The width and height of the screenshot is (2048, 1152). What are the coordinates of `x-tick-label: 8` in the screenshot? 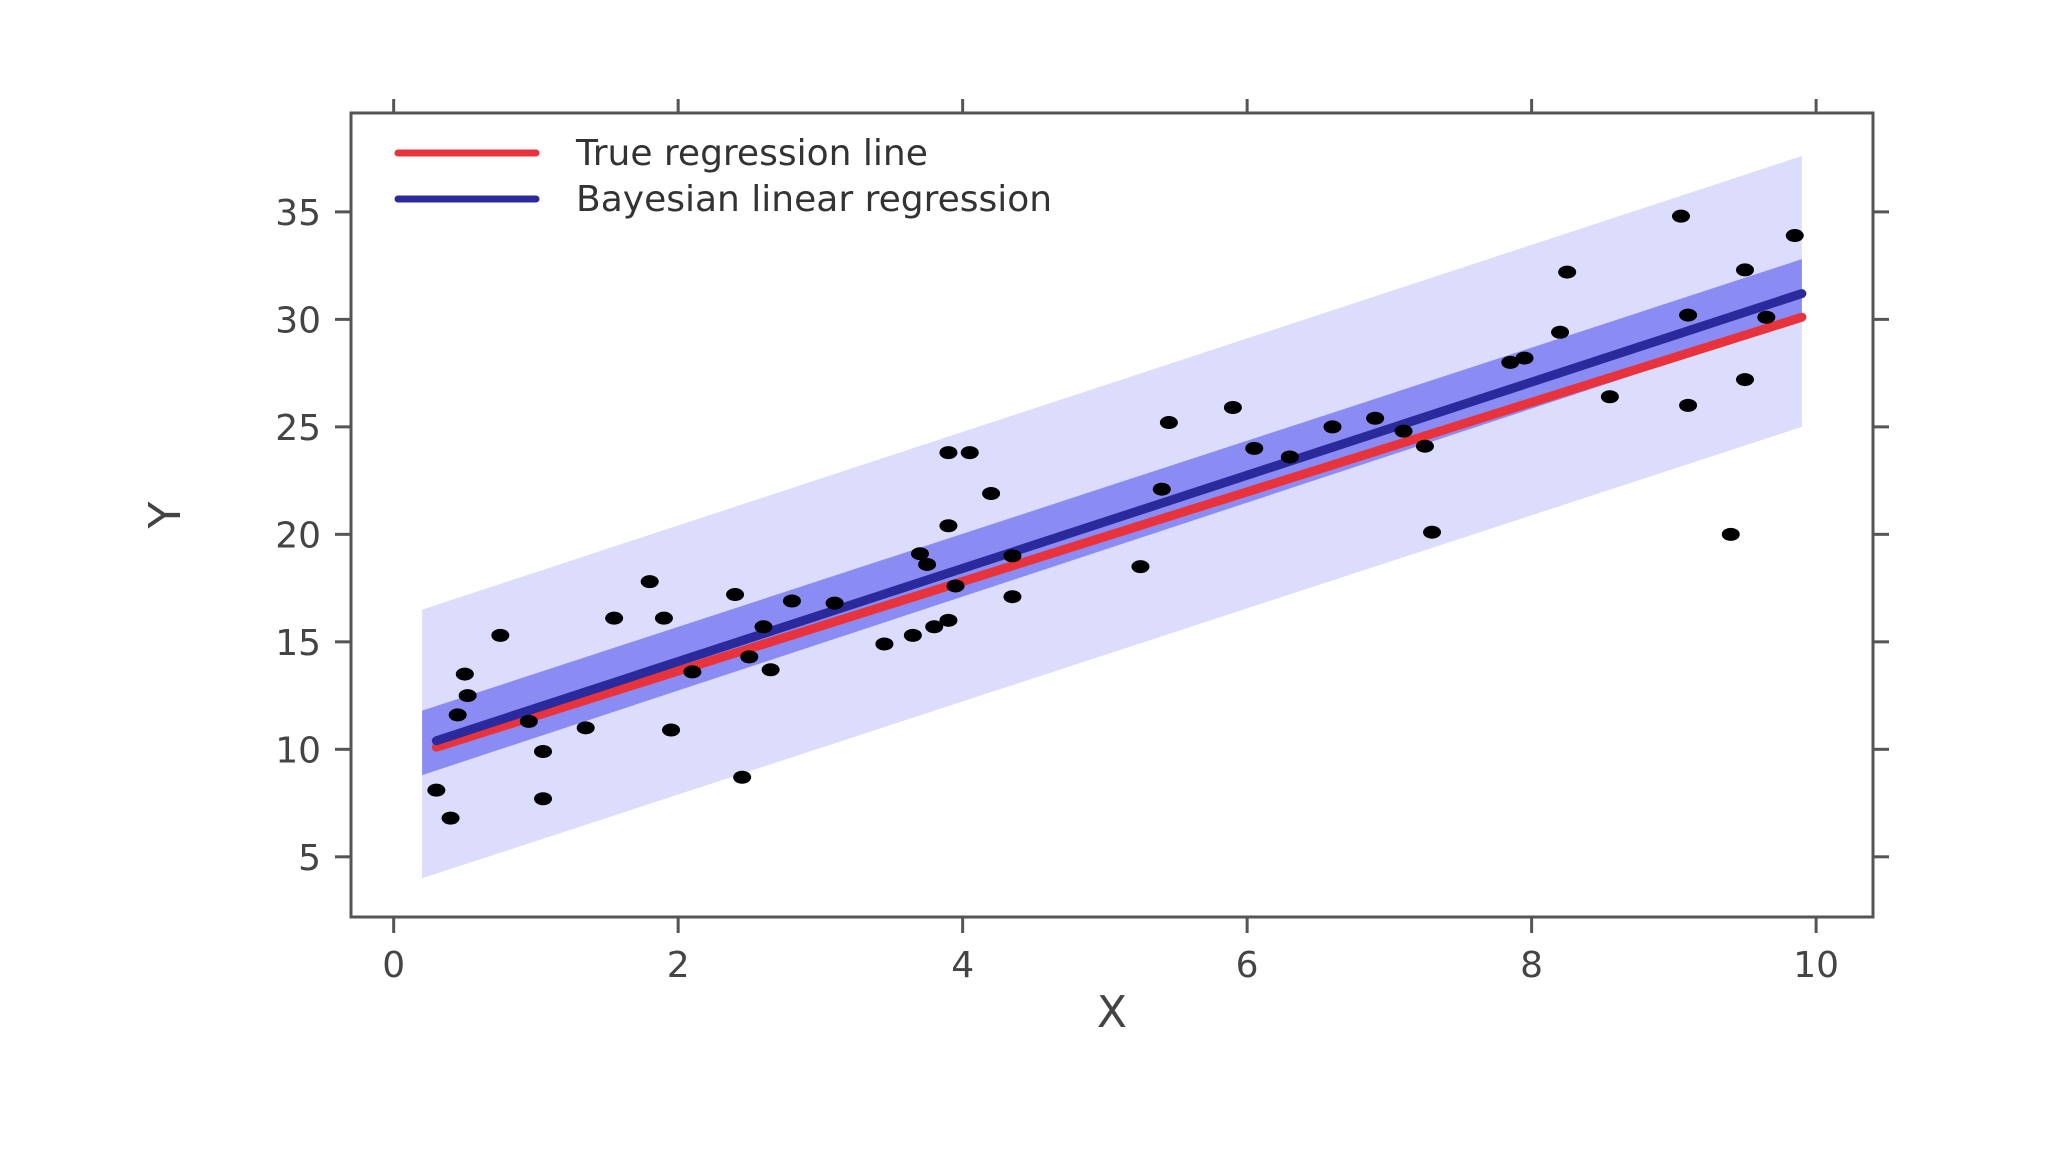 It's located at (1531, 965).